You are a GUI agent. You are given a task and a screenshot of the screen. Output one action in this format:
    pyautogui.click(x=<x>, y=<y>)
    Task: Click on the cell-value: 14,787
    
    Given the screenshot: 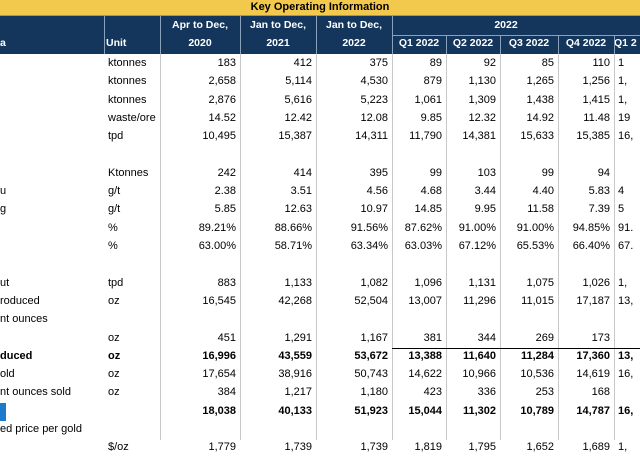 What is the action you would take?
    pyautogui.click(x=593, y=410)
    